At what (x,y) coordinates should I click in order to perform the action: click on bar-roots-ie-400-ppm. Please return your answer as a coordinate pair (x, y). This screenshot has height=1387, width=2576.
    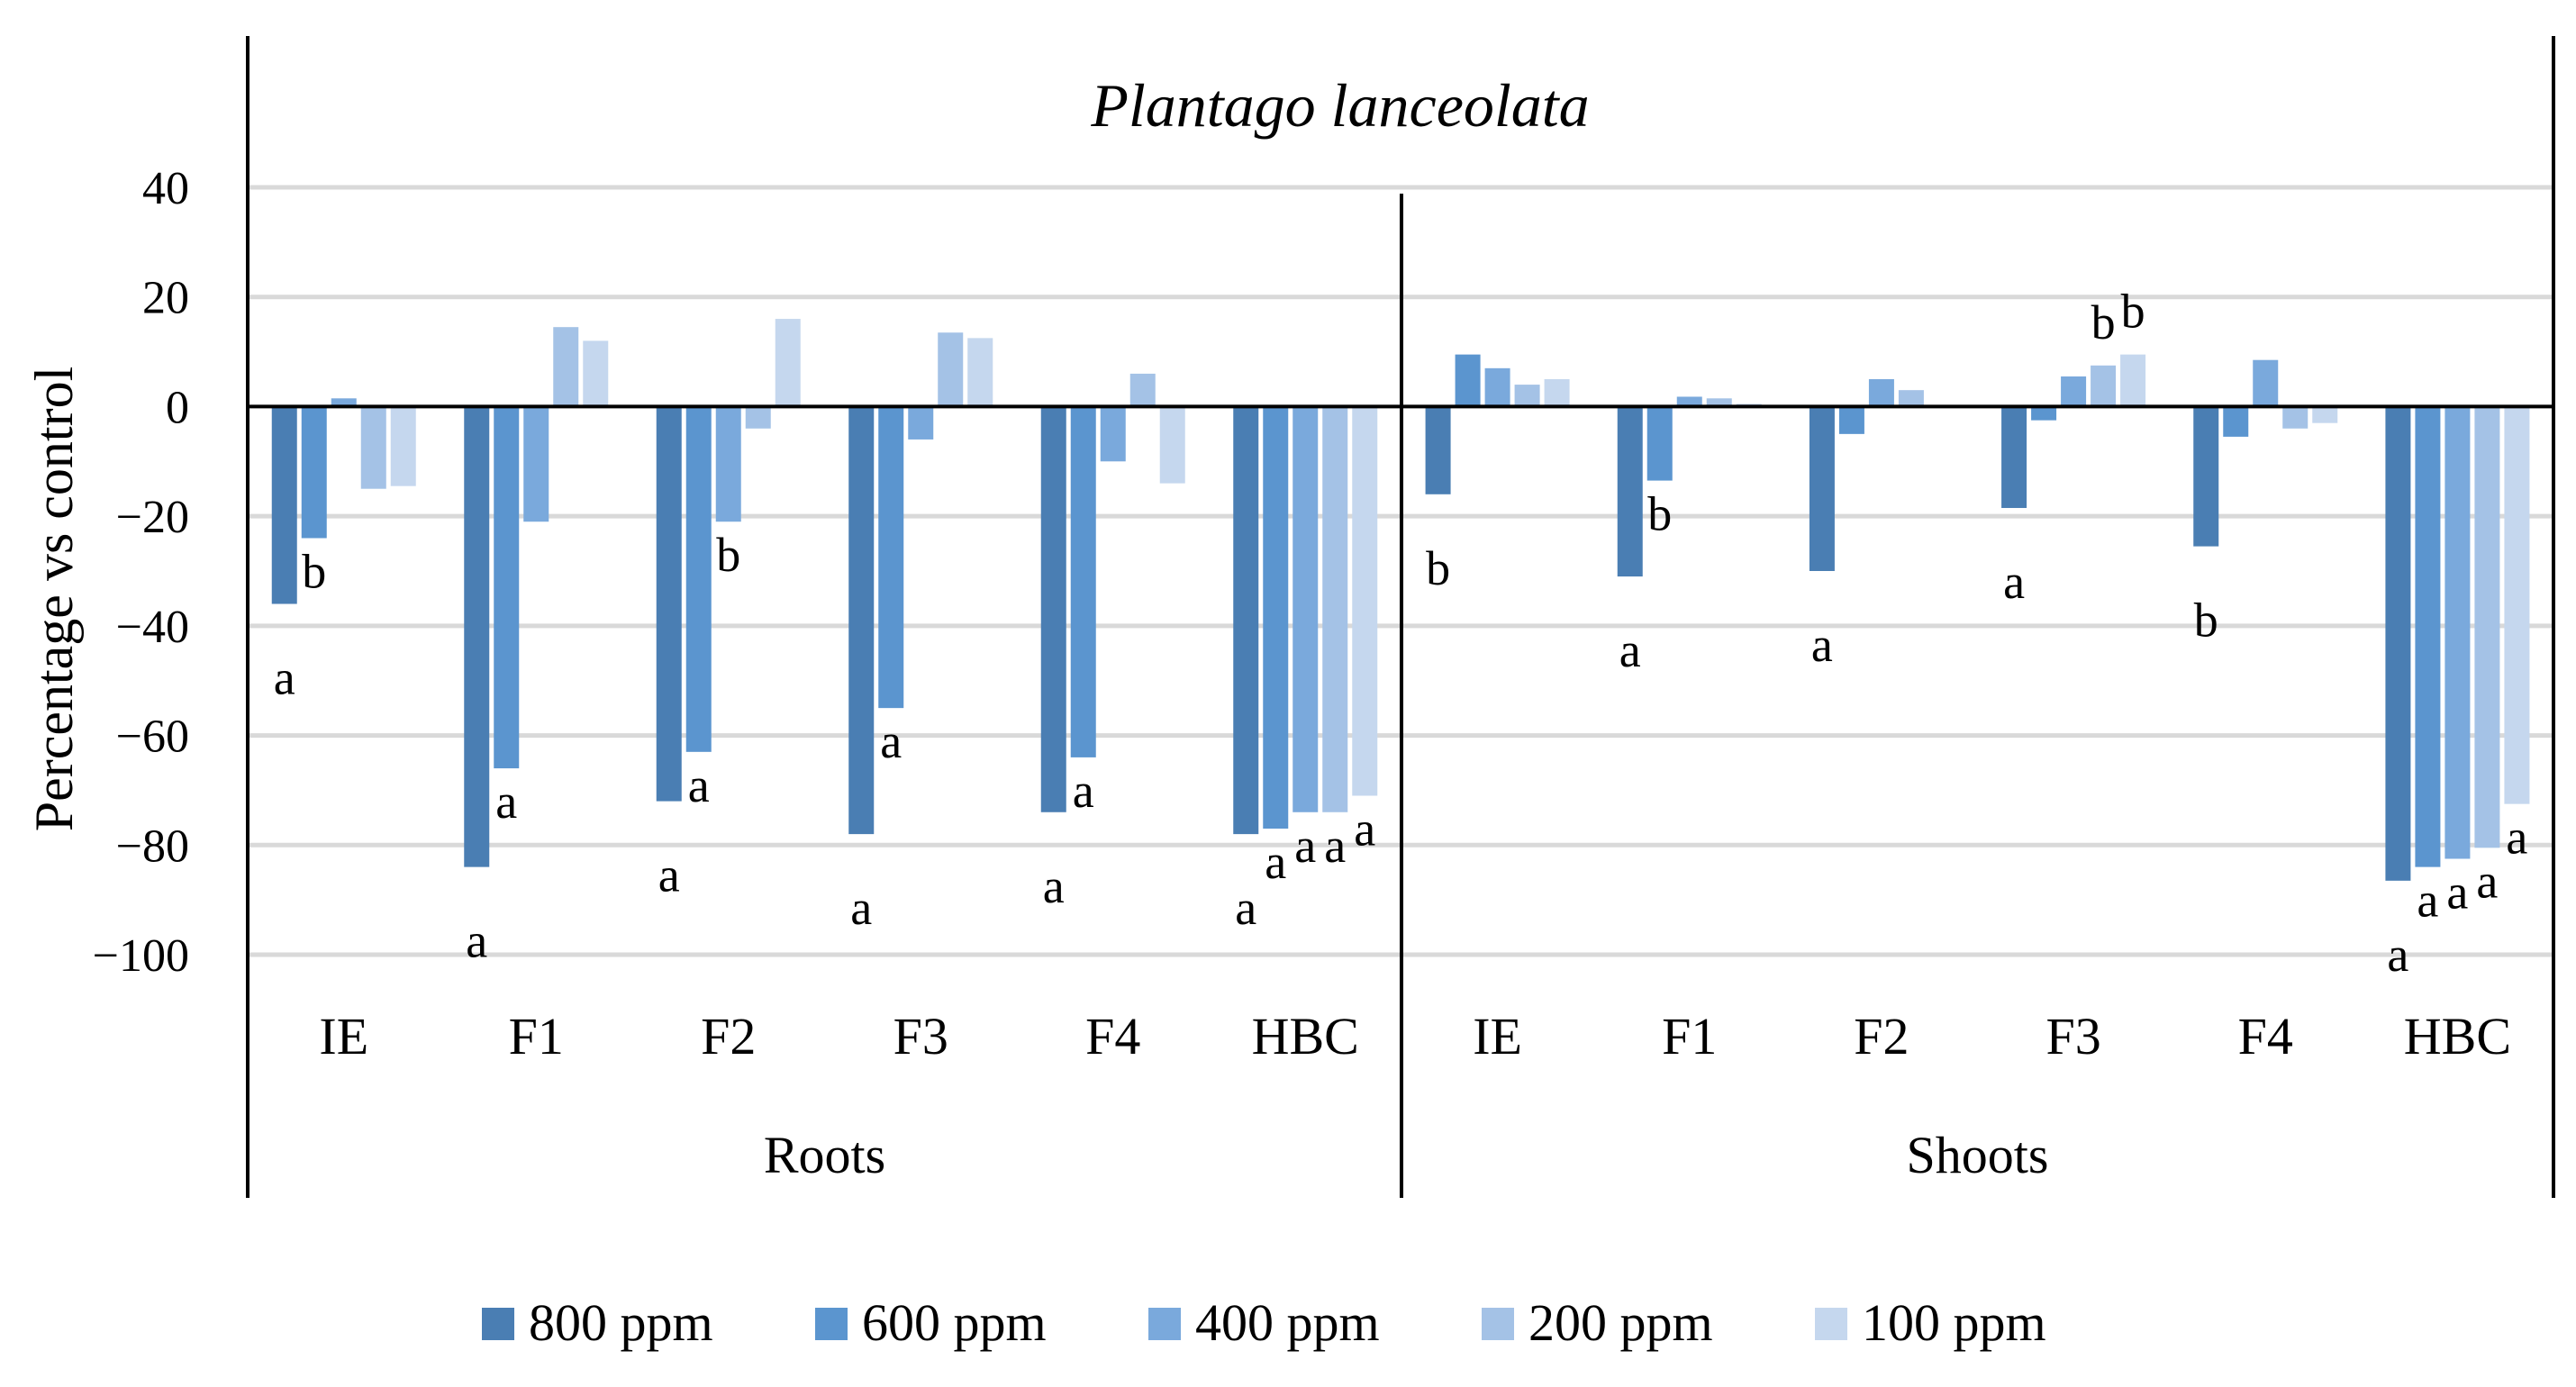
    Looking at the image, I should click on (344, 402).